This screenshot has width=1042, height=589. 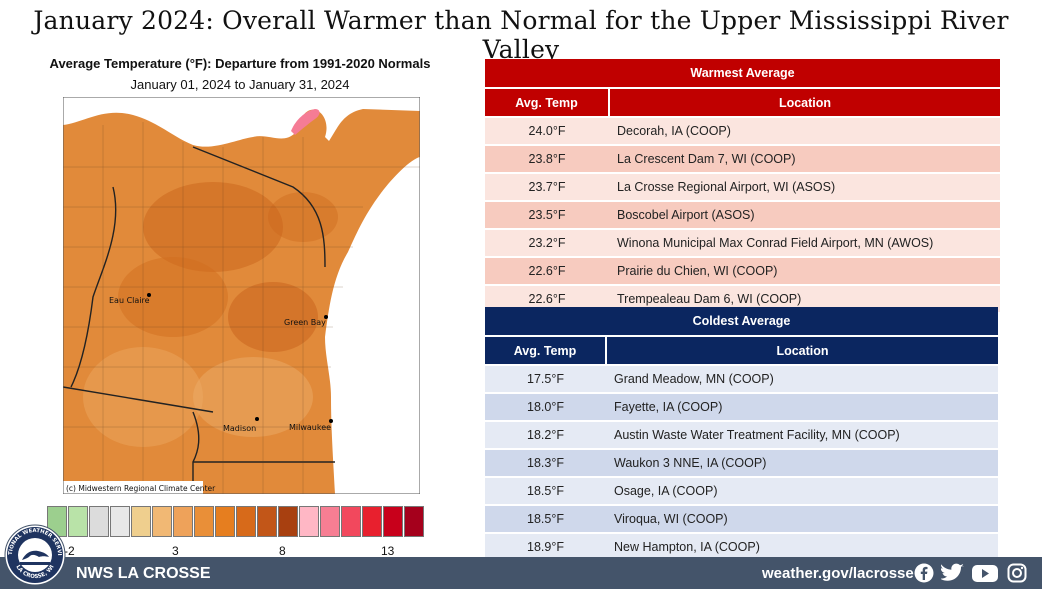 I want to click on table-row: 18.5°F Viroqua, WI (COOP), so click(x=741, y=518).